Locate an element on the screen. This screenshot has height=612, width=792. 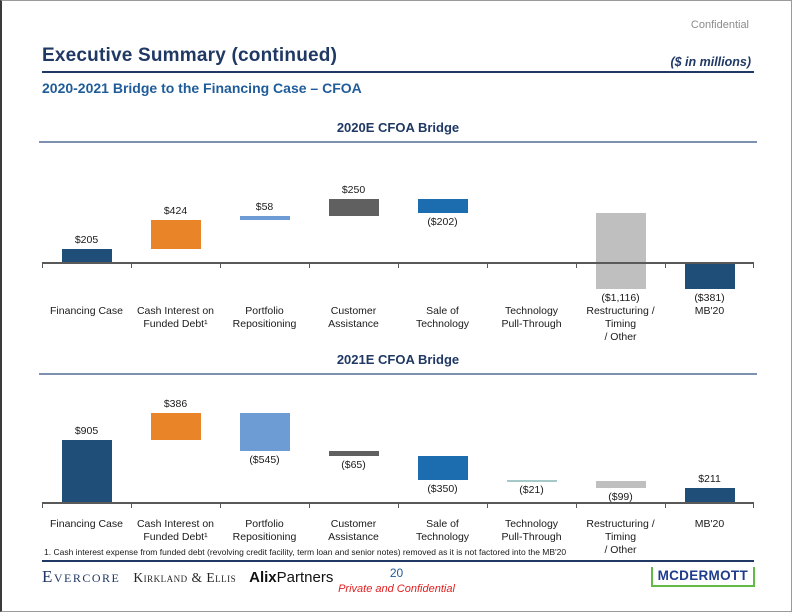
bar-value-label: ($65) is located at coordinates (353, 464).